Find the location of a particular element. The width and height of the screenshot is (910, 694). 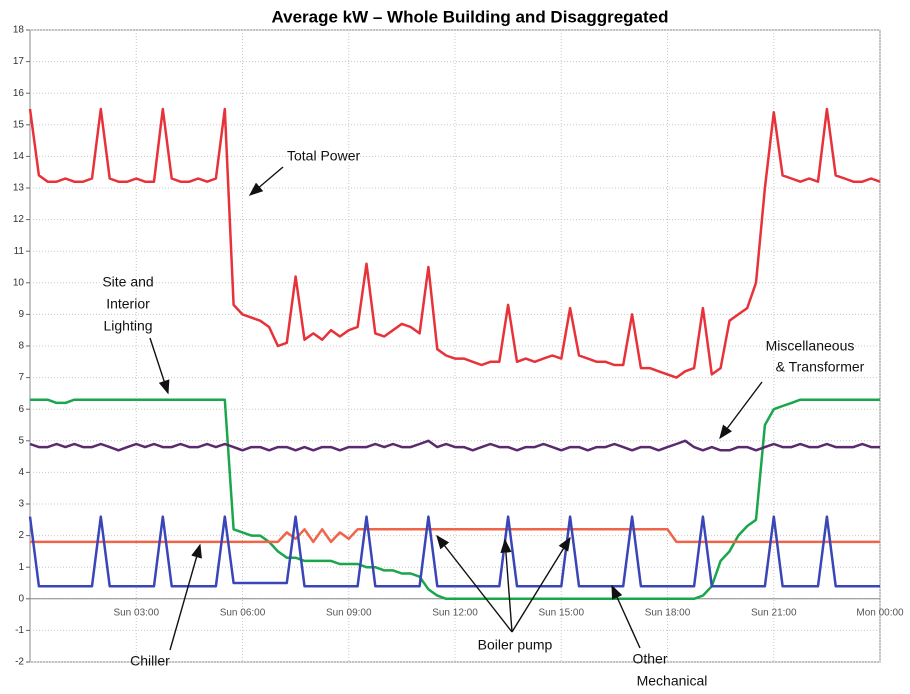

y-tick-label: 15 is located at coordinates (19, 124).